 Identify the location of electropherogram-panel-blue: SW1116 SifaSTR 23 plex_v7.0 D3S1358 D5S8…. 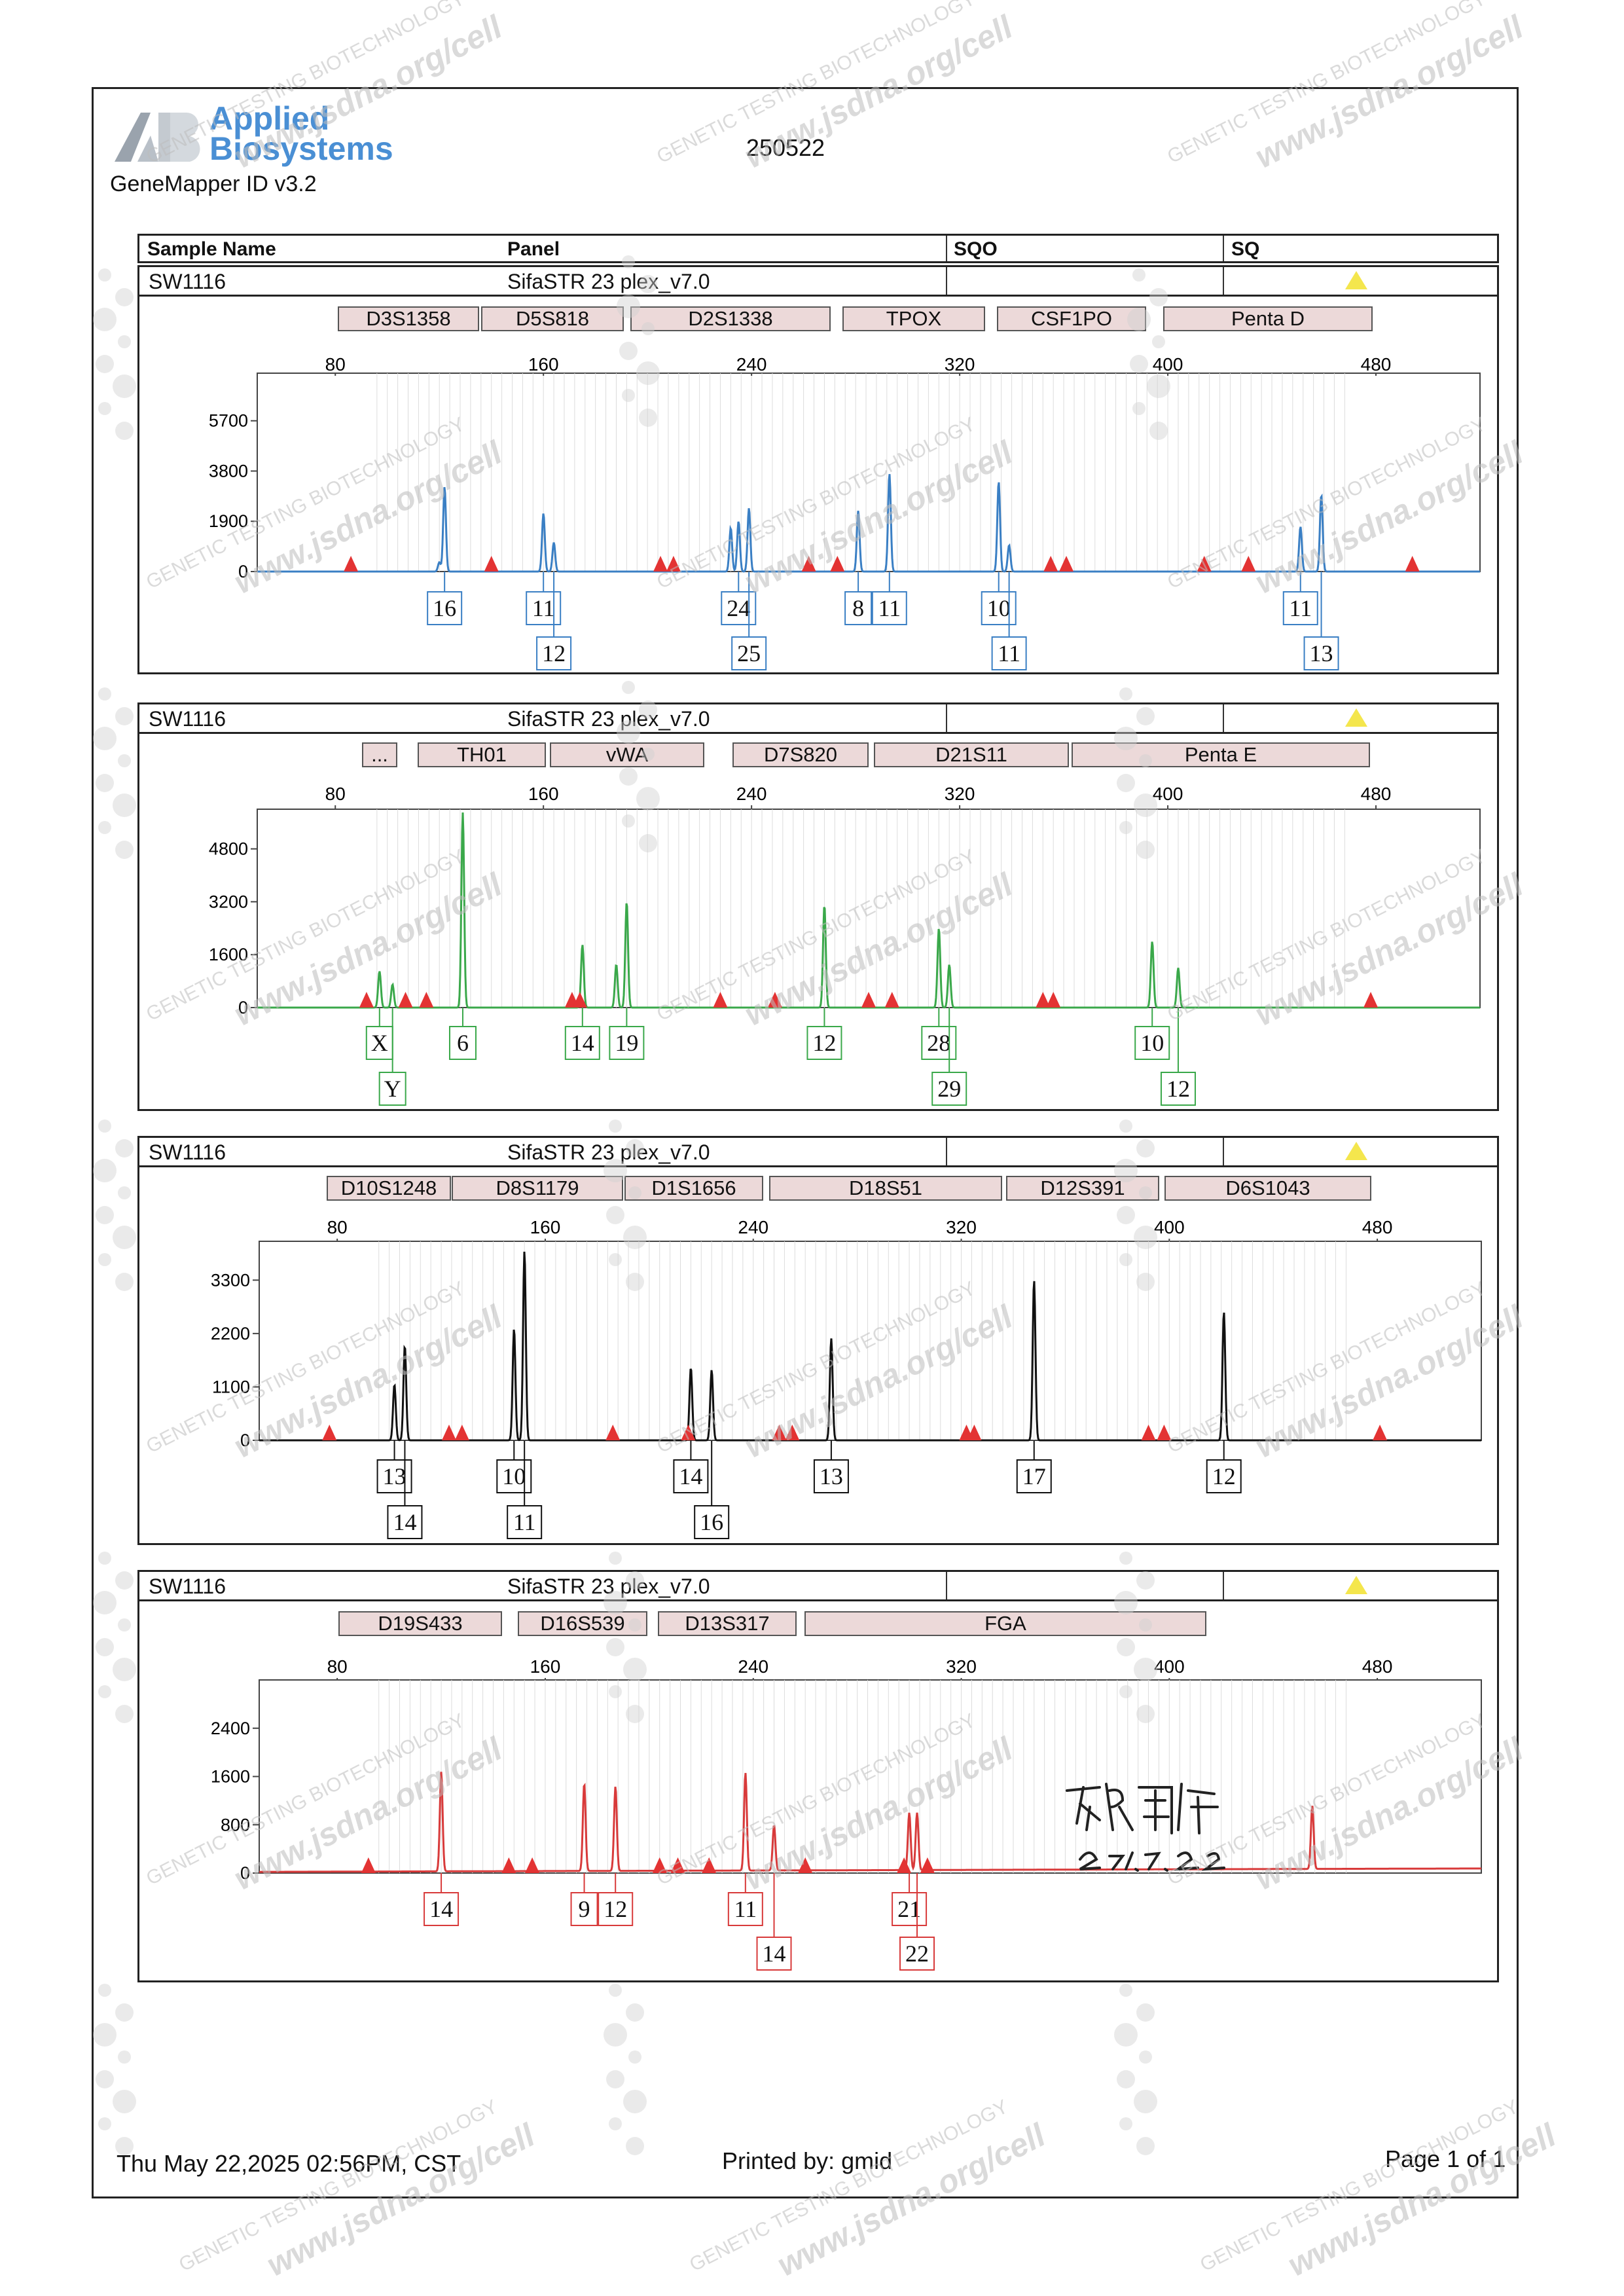
(818, 469).